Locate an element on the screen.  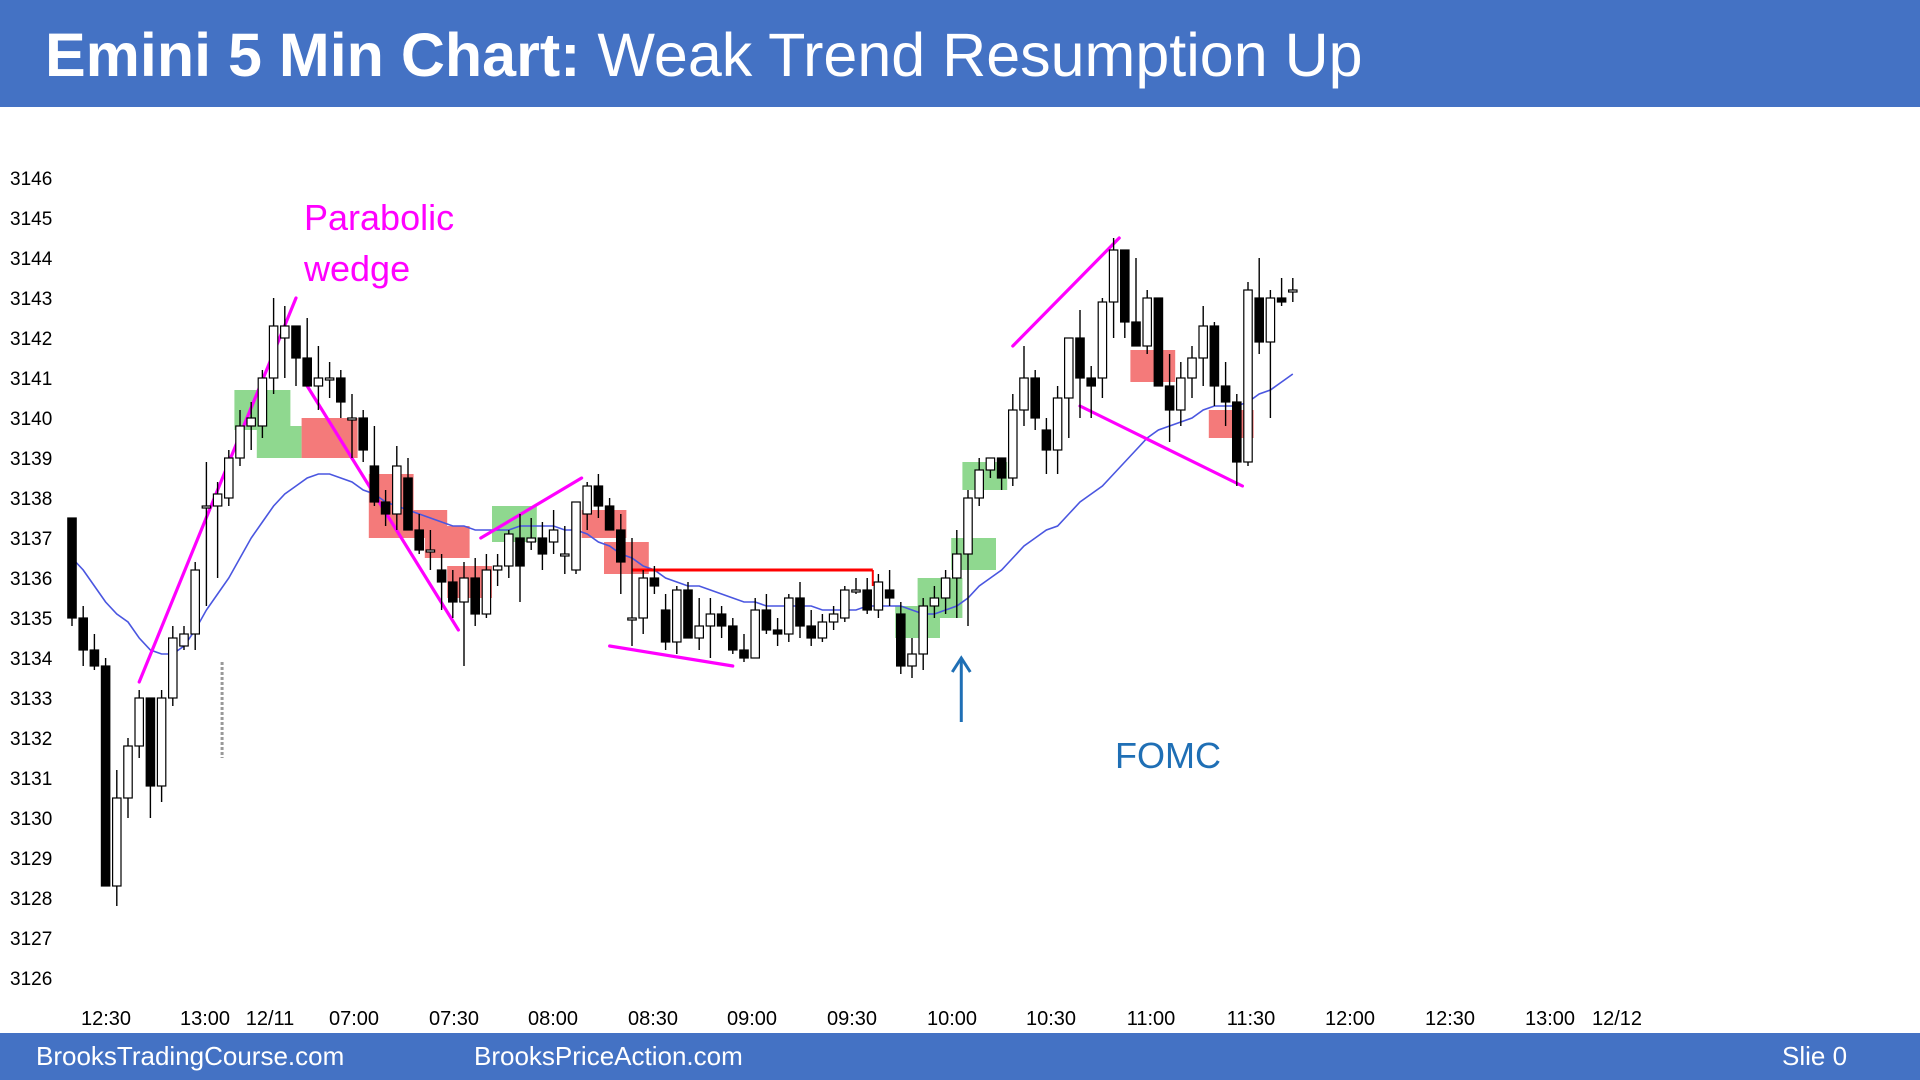
annotation-parabolic: Parabolic is located at coordinates (379, 217).